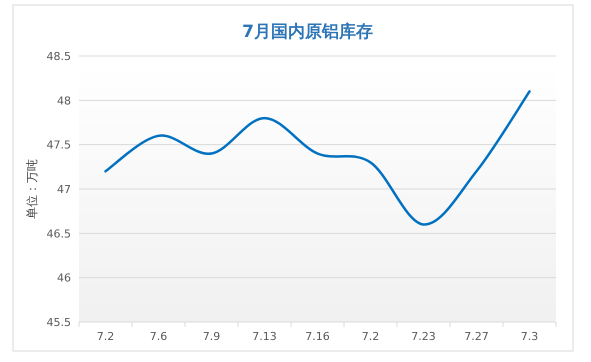 The height and width of the screenshot is (362, 591). What do you see at coordinates (64, 189) in the screenshot?
I see `y-tick-label: 47` at bounding box center [64, 189].